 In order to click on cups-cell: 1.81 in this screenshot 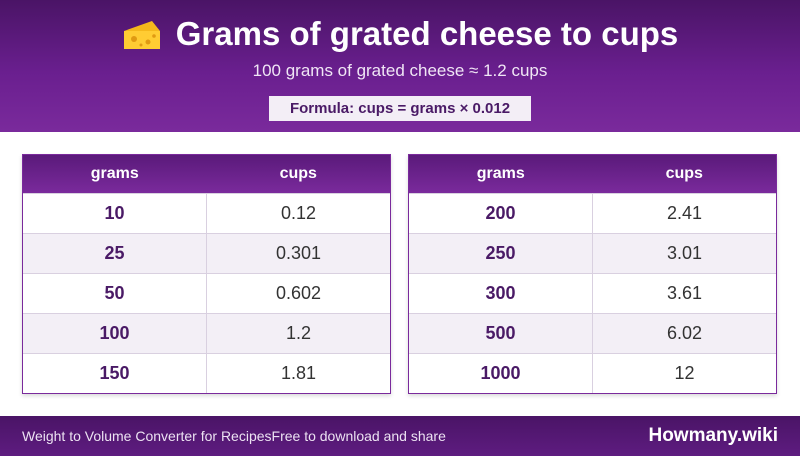, I will do `click(298, 373)`.